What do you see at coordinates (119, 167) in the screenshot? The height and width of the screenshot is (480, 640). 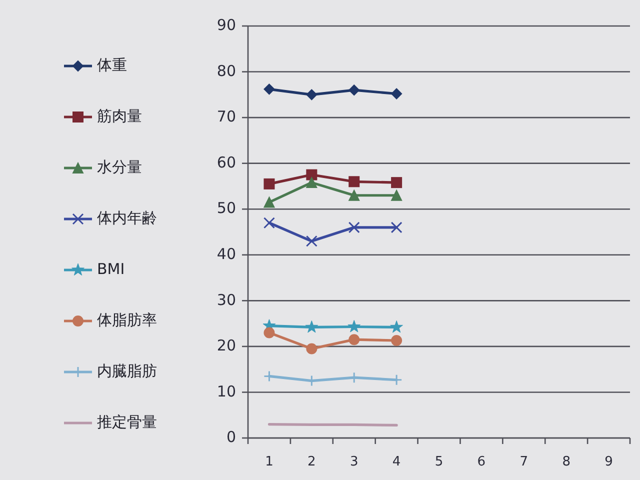 I see `legend-label: 水分量` at bounding box center [119, 167].